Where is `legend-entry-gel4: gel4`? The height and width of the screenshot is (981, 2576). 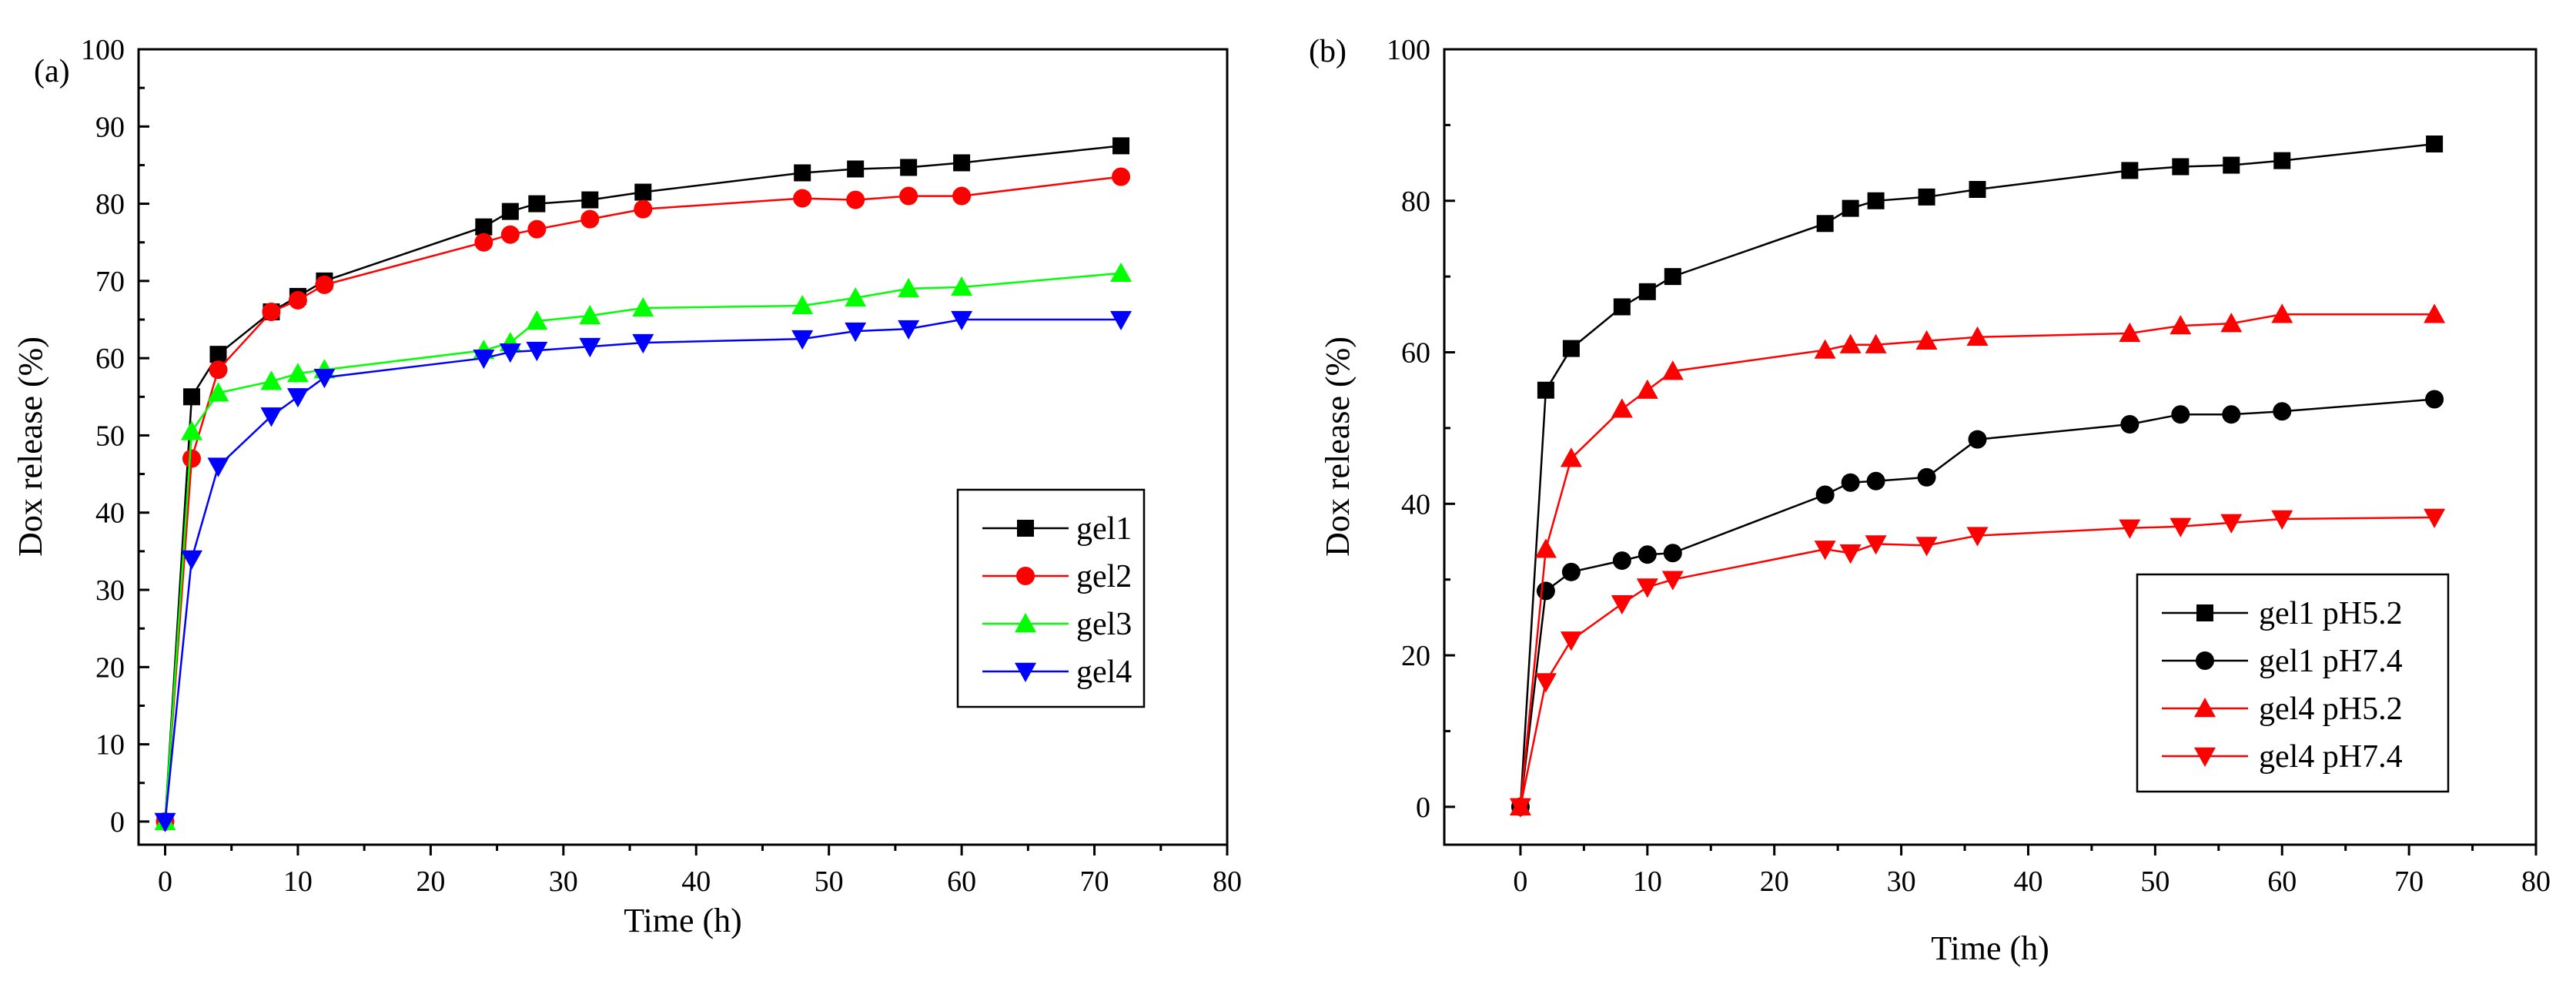
legend-entry-gel4: gel4 is located at coordinates (1057, 672).